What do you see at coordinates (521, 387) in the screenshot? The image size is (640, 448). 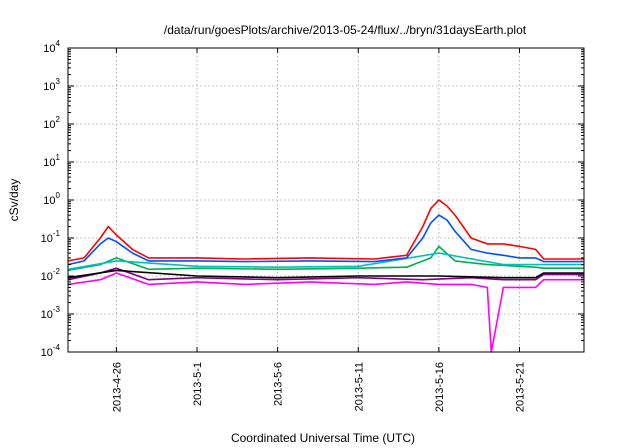 I see `x-tick-label: 2013-5-21` at bounding box center [521, 387].